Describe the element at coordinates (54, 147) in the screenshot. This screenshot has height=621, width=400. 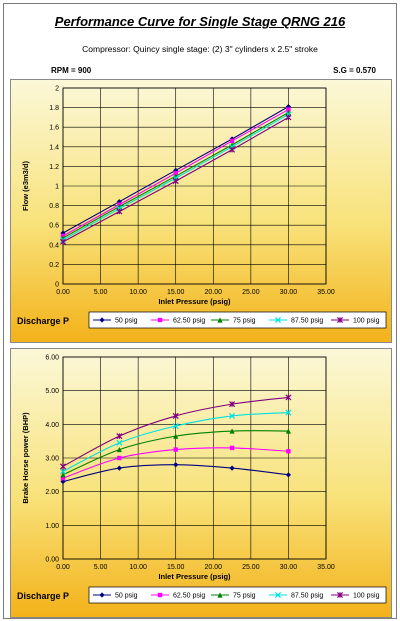
I see `y-tick-label: 1.4` at that location.